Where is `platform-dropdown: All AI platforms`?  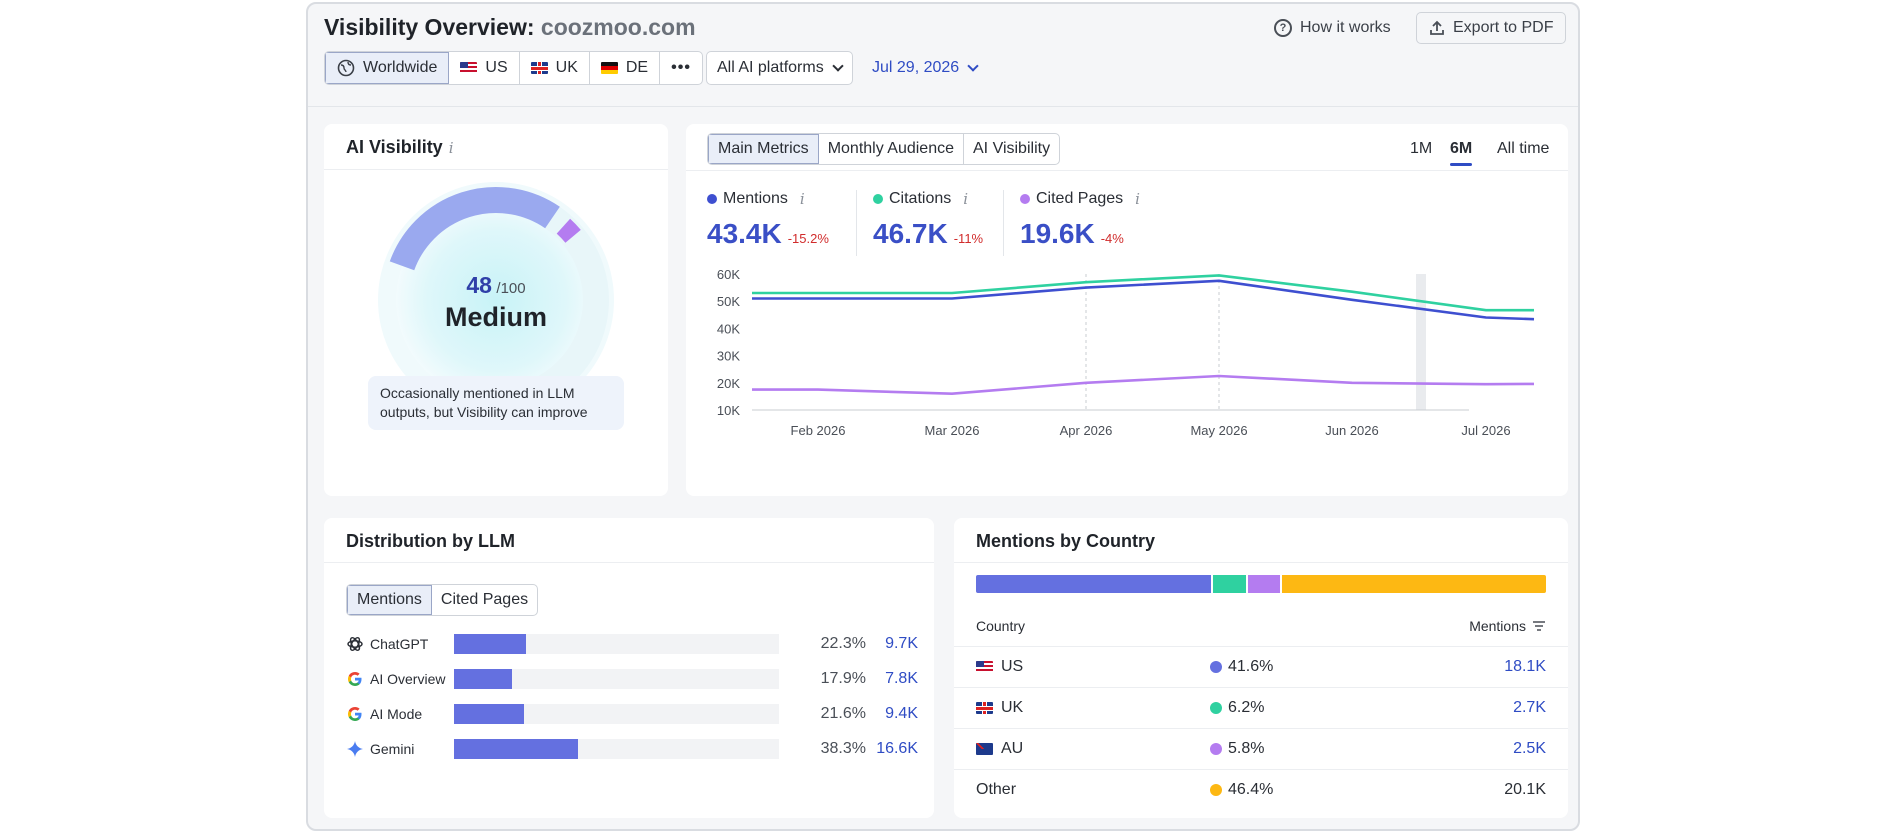
platform-dropdown: All AI platforms is located at coordinates (779, 68).